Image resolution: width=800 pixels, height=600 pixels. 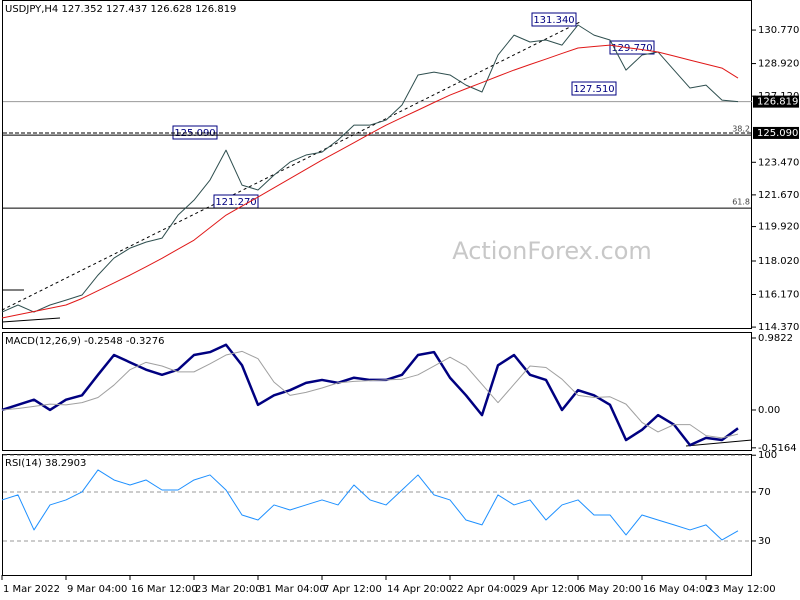 What do you see at coordinates (228, 589) in the screenshot?
I see `x-tick-label: 23 Mar 20:00` at bounding box center [228, 589].